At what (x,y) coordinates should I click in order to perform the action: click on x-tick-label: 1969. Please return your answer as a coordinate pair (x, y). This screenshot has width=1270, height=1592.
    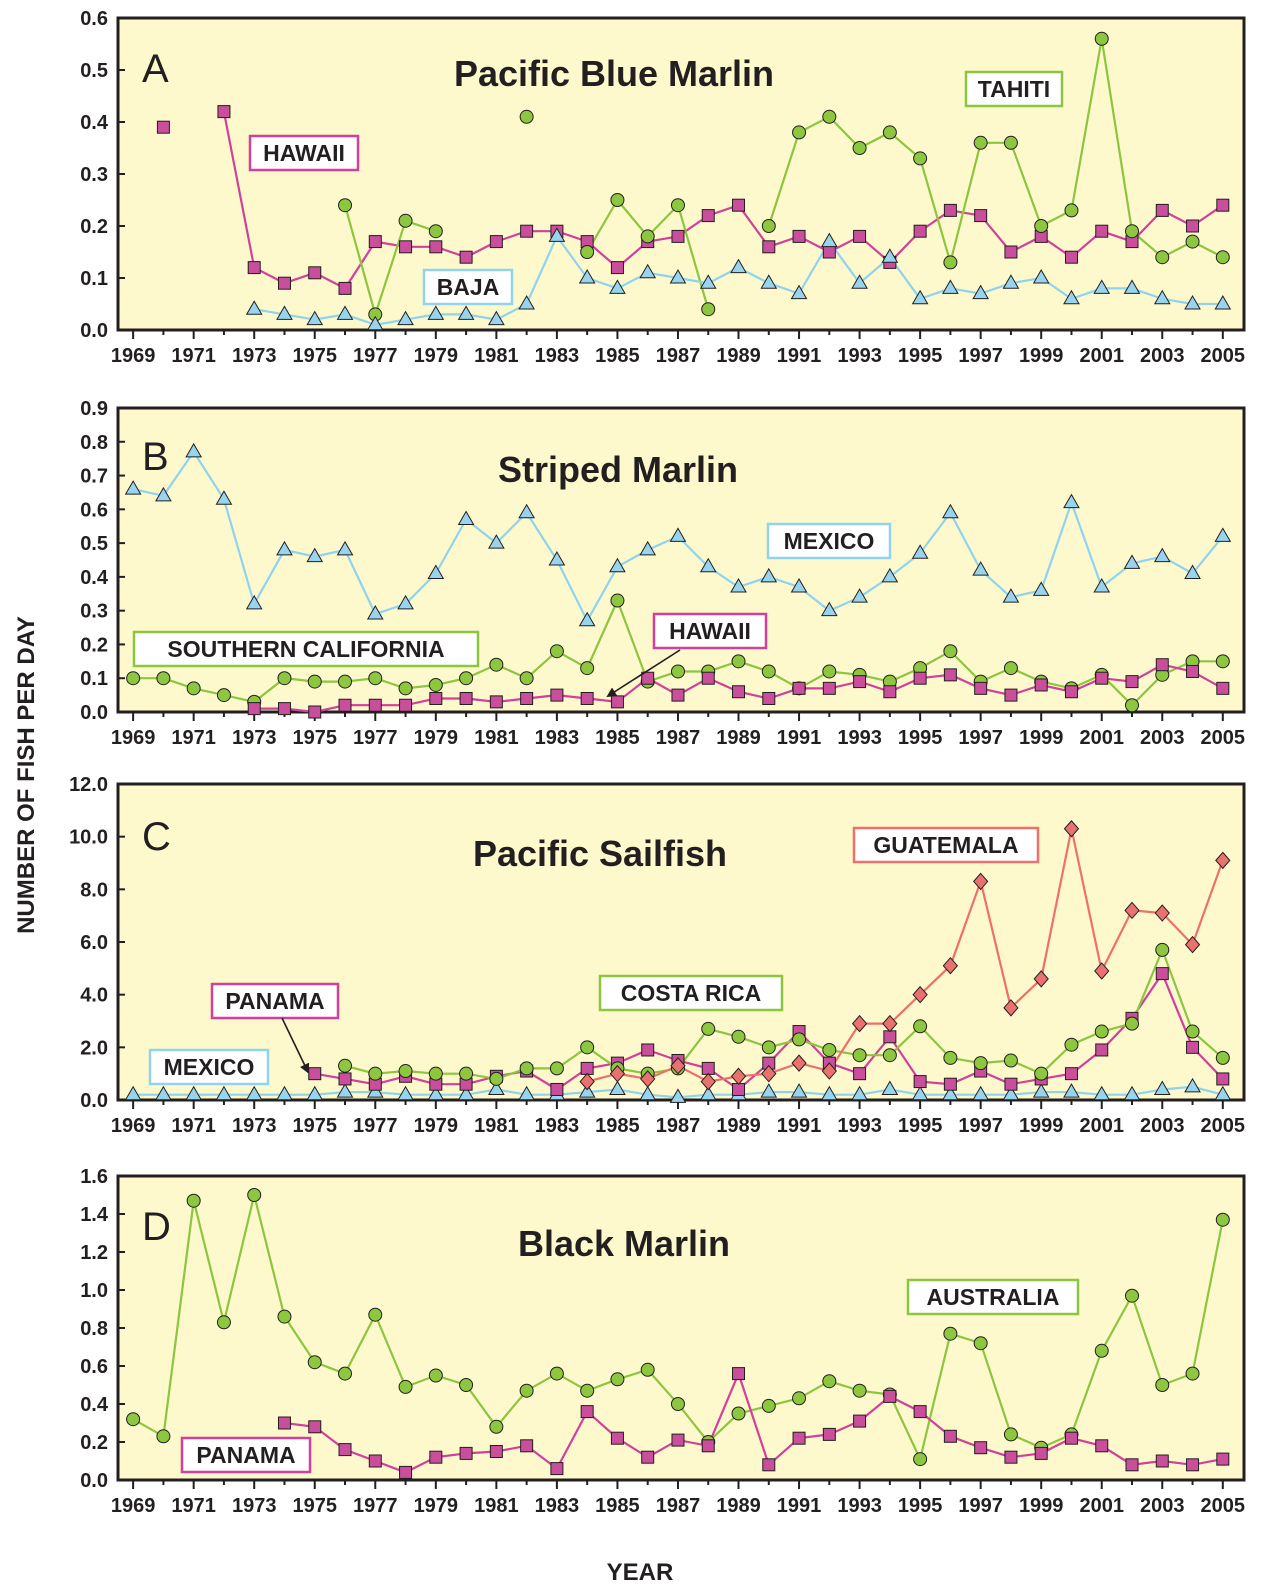
    Looking at the image, I should click on (133, 1126).